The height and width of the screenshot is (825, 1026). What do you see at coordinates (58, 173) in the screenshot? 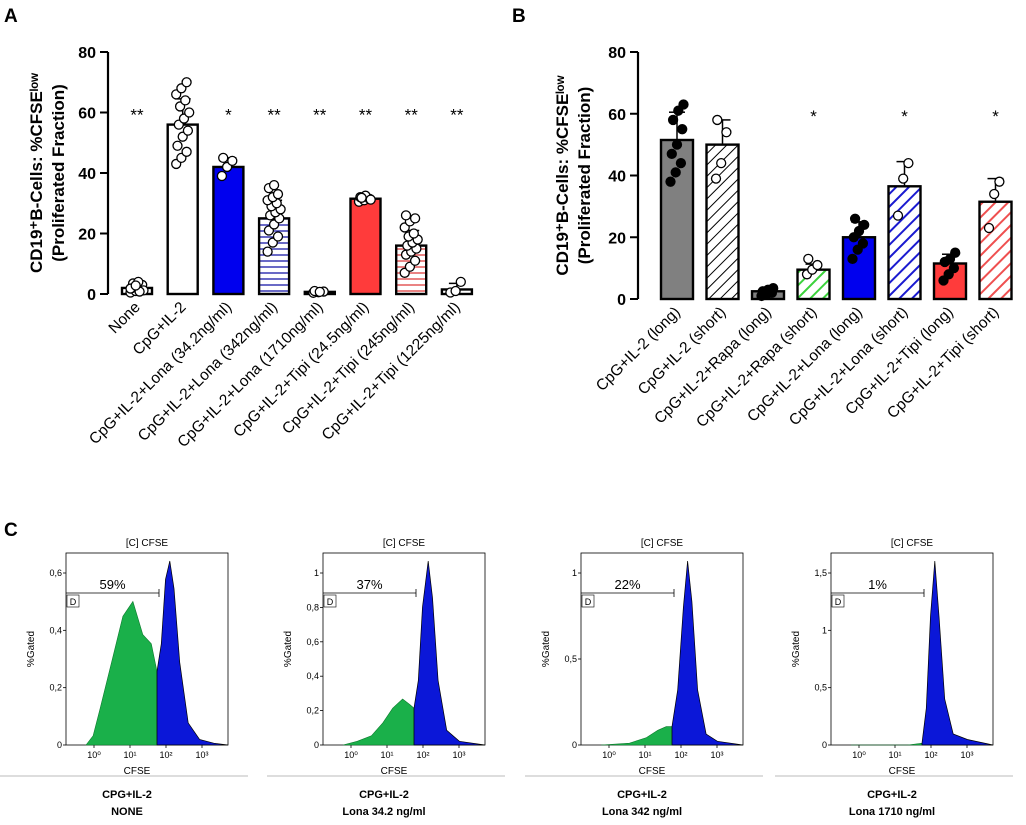
I see `y-axis-title: (Proliferated Fraction)` at bounding box center [58, 173].